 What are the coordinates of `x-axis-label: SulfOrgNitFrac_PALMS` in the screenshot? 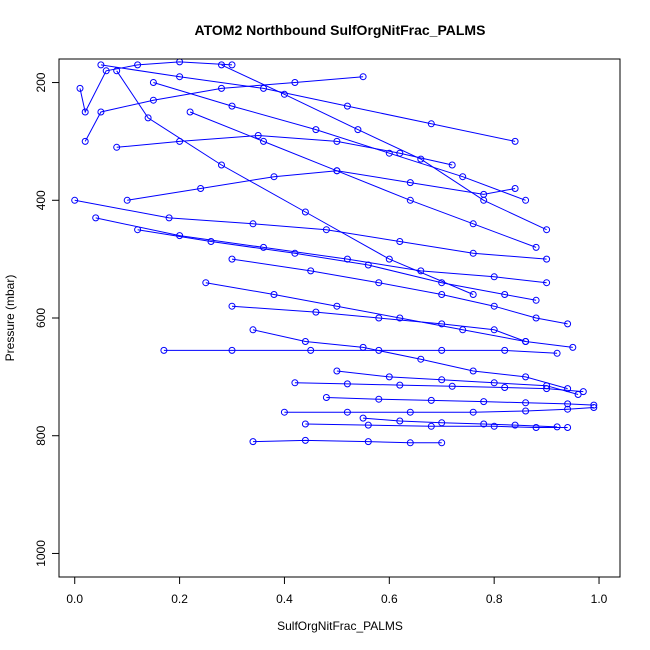 It's located at (340, 626).